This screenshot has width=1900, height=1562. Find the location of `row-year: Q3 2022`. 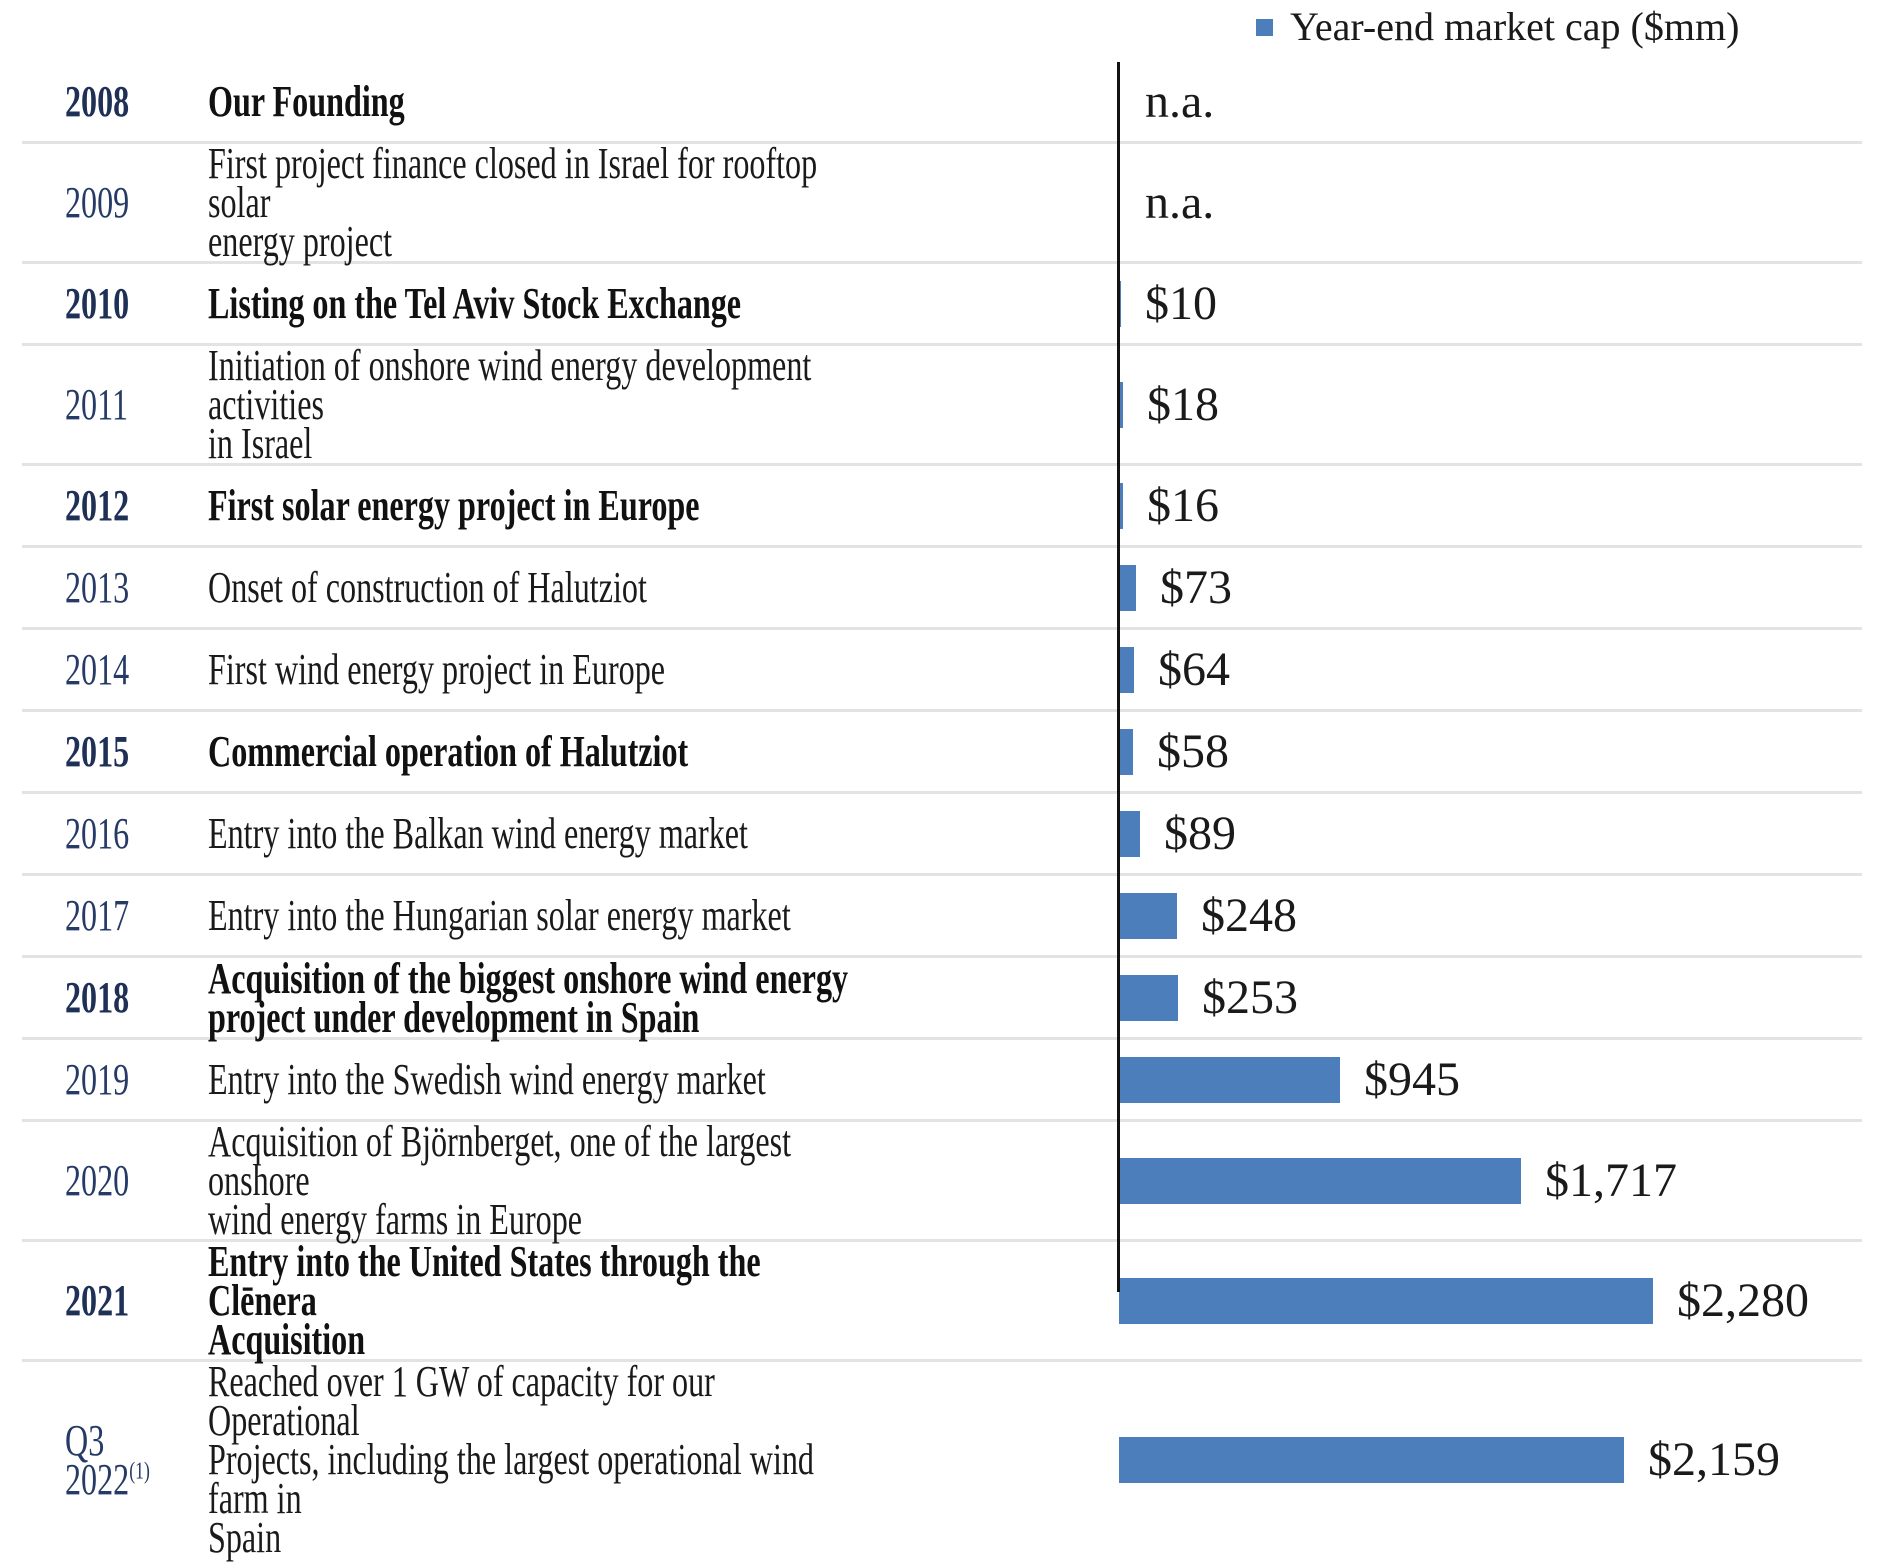

row-year: Q3 2022 is located at coordinates (97, 1459).